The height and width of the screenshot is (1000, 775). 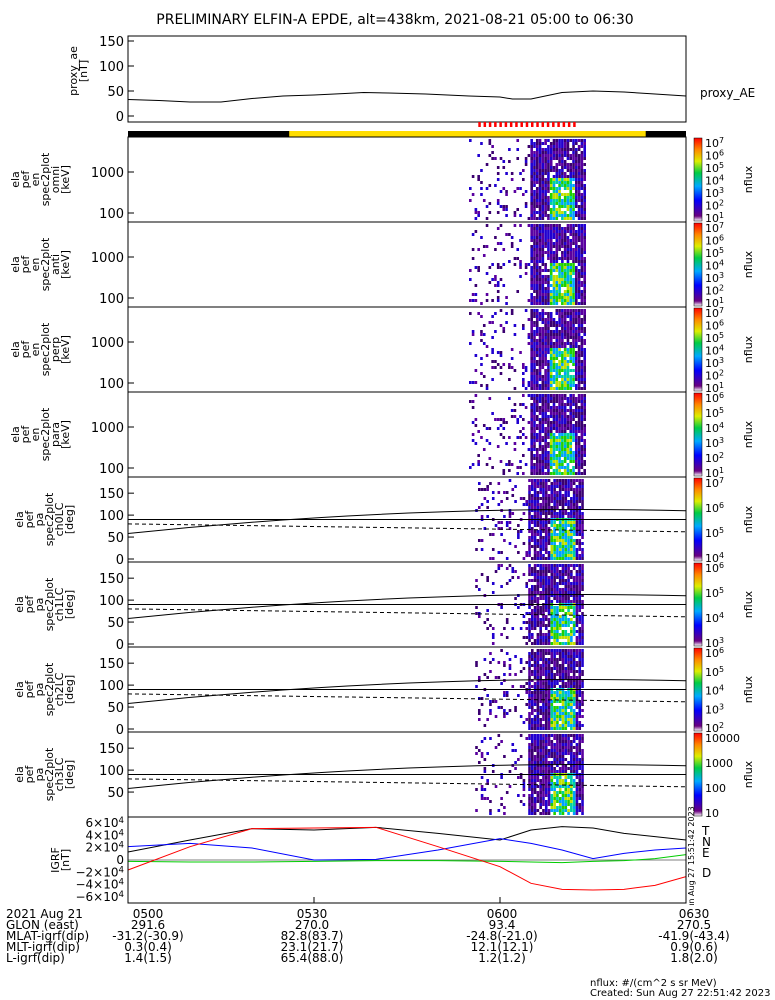 What do you see at coordinates (502, 936) in the screenshot?
I see `footer-value: -24.8(-21.0)` at bounding box center [502, 936].